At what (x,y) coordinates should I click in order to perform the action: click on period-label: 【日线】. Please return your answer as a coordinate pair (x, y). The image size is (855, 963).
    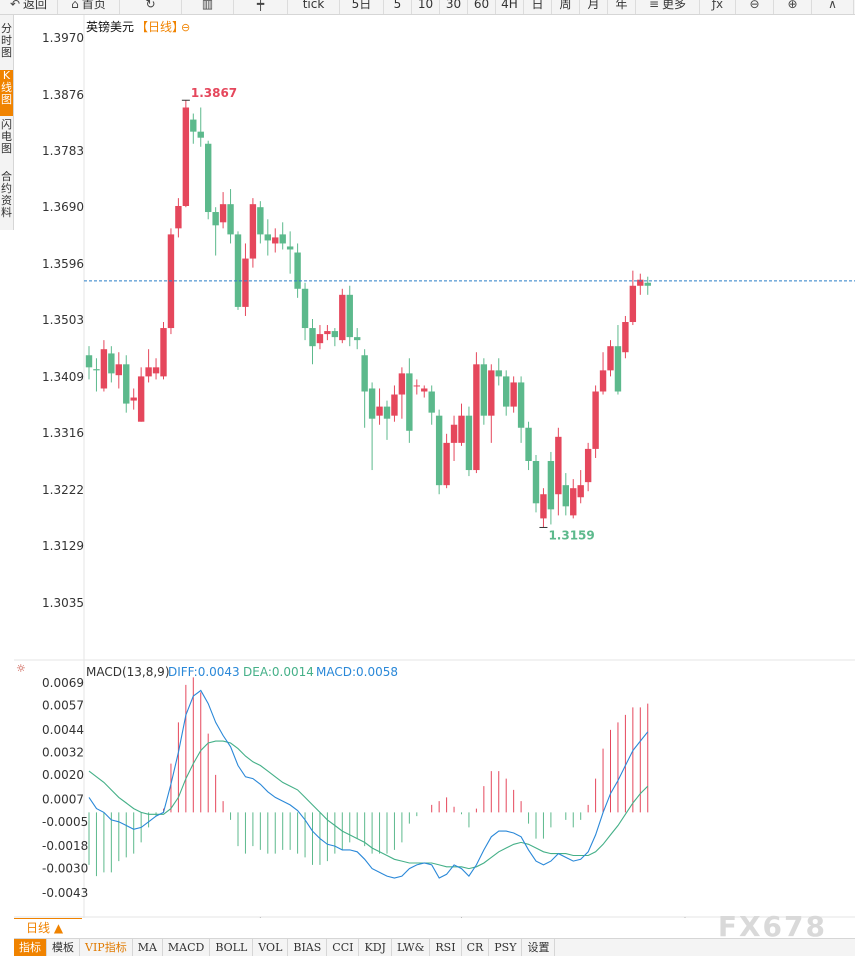
    Looking at the image, I should click on (160, 27).